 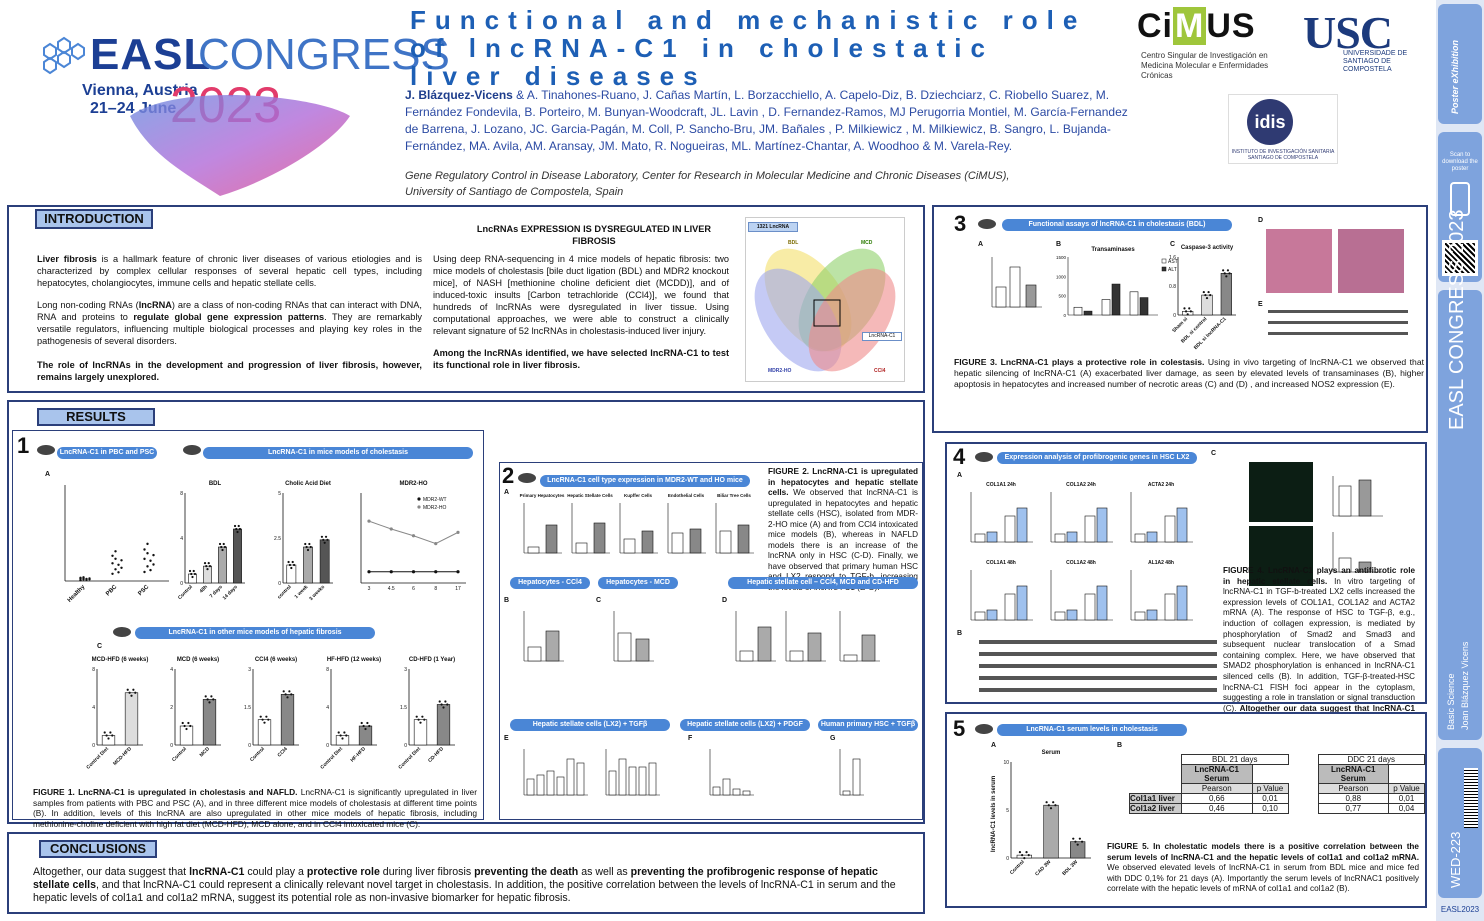 What do you see at coordinates (1348, 32) in the screenshot?
I see `usc-wordmark: USC` at bounding box center [1348, 32].